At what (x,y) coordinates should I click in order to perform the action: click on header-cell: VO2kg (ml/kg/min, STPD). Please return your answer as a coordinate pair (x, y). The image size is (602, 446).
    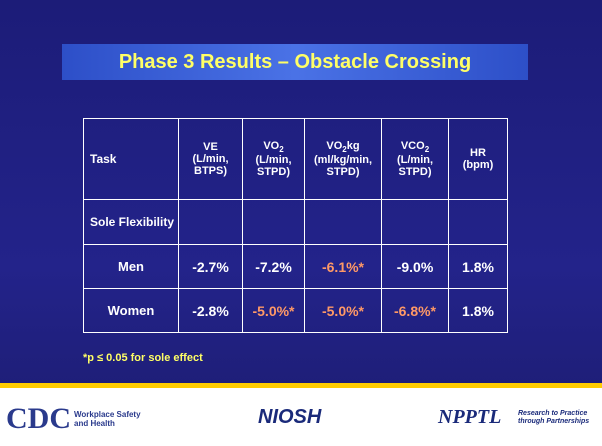
    Looking at the image, I should click on (343, 159).